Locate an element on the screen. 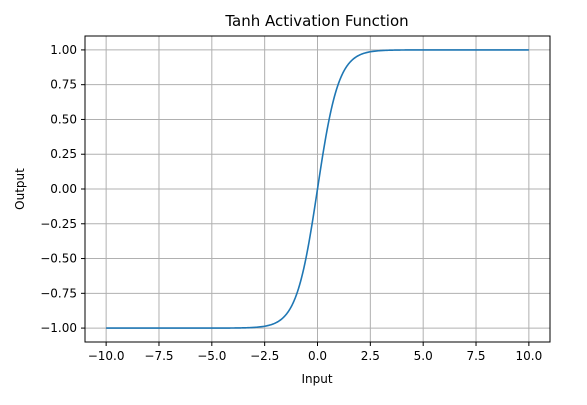  x-tick-label: −7.5 is located at coordinates (158, 356).